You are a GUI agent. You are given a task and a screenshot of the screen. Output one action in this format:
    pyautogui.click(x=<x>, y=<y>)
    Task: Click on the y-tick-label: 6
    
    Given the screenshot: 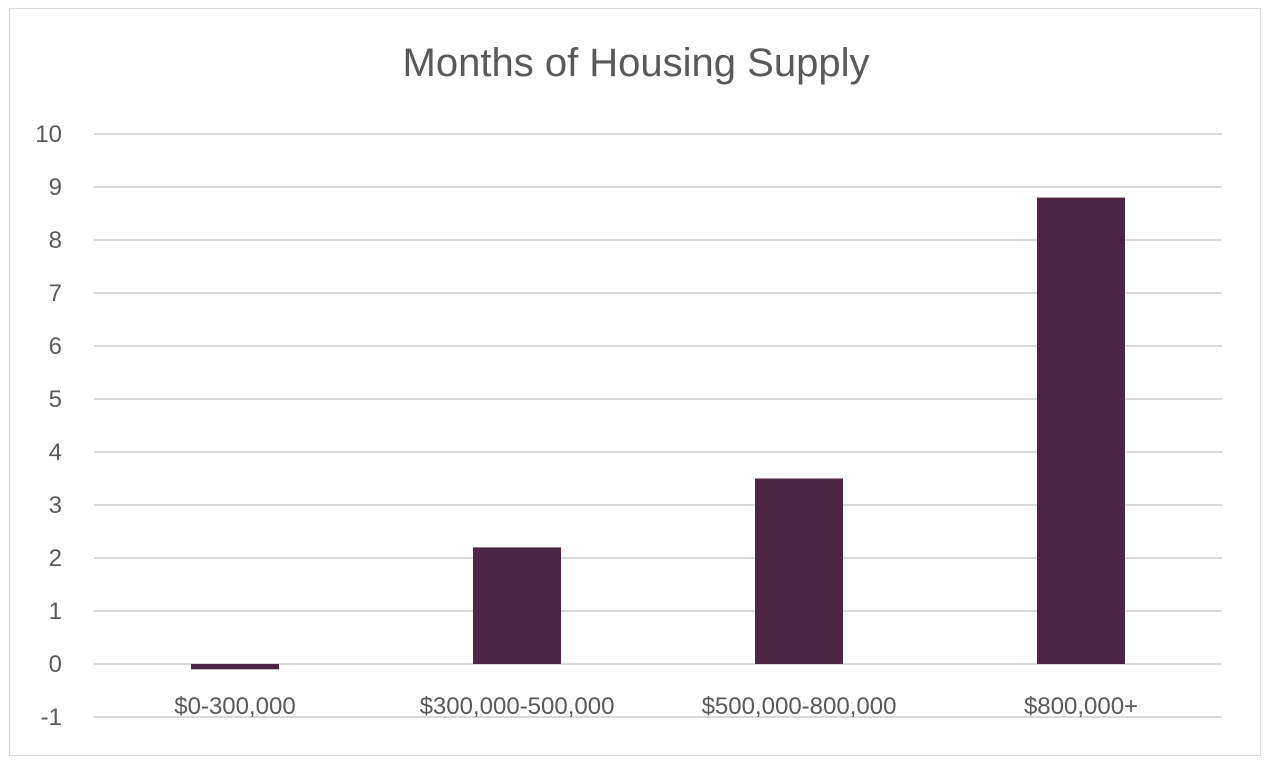 What is the action you would take?
    pyautogui.click(x=55, y=346)
    